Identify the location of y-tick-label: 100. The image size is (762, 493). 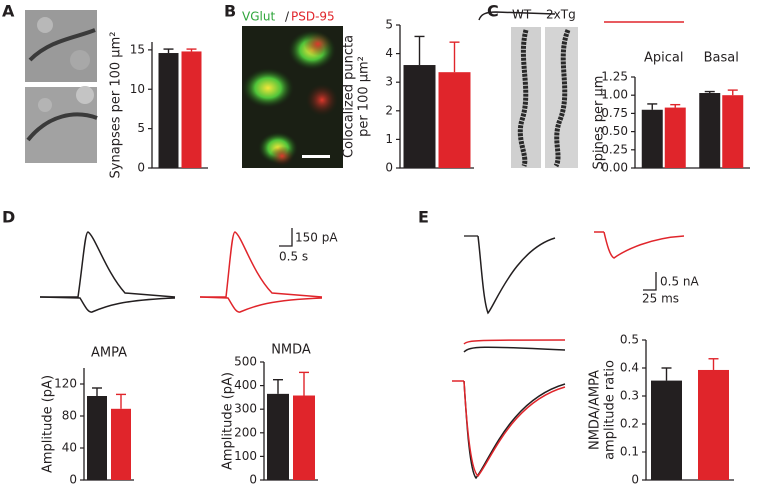
(245, 456).